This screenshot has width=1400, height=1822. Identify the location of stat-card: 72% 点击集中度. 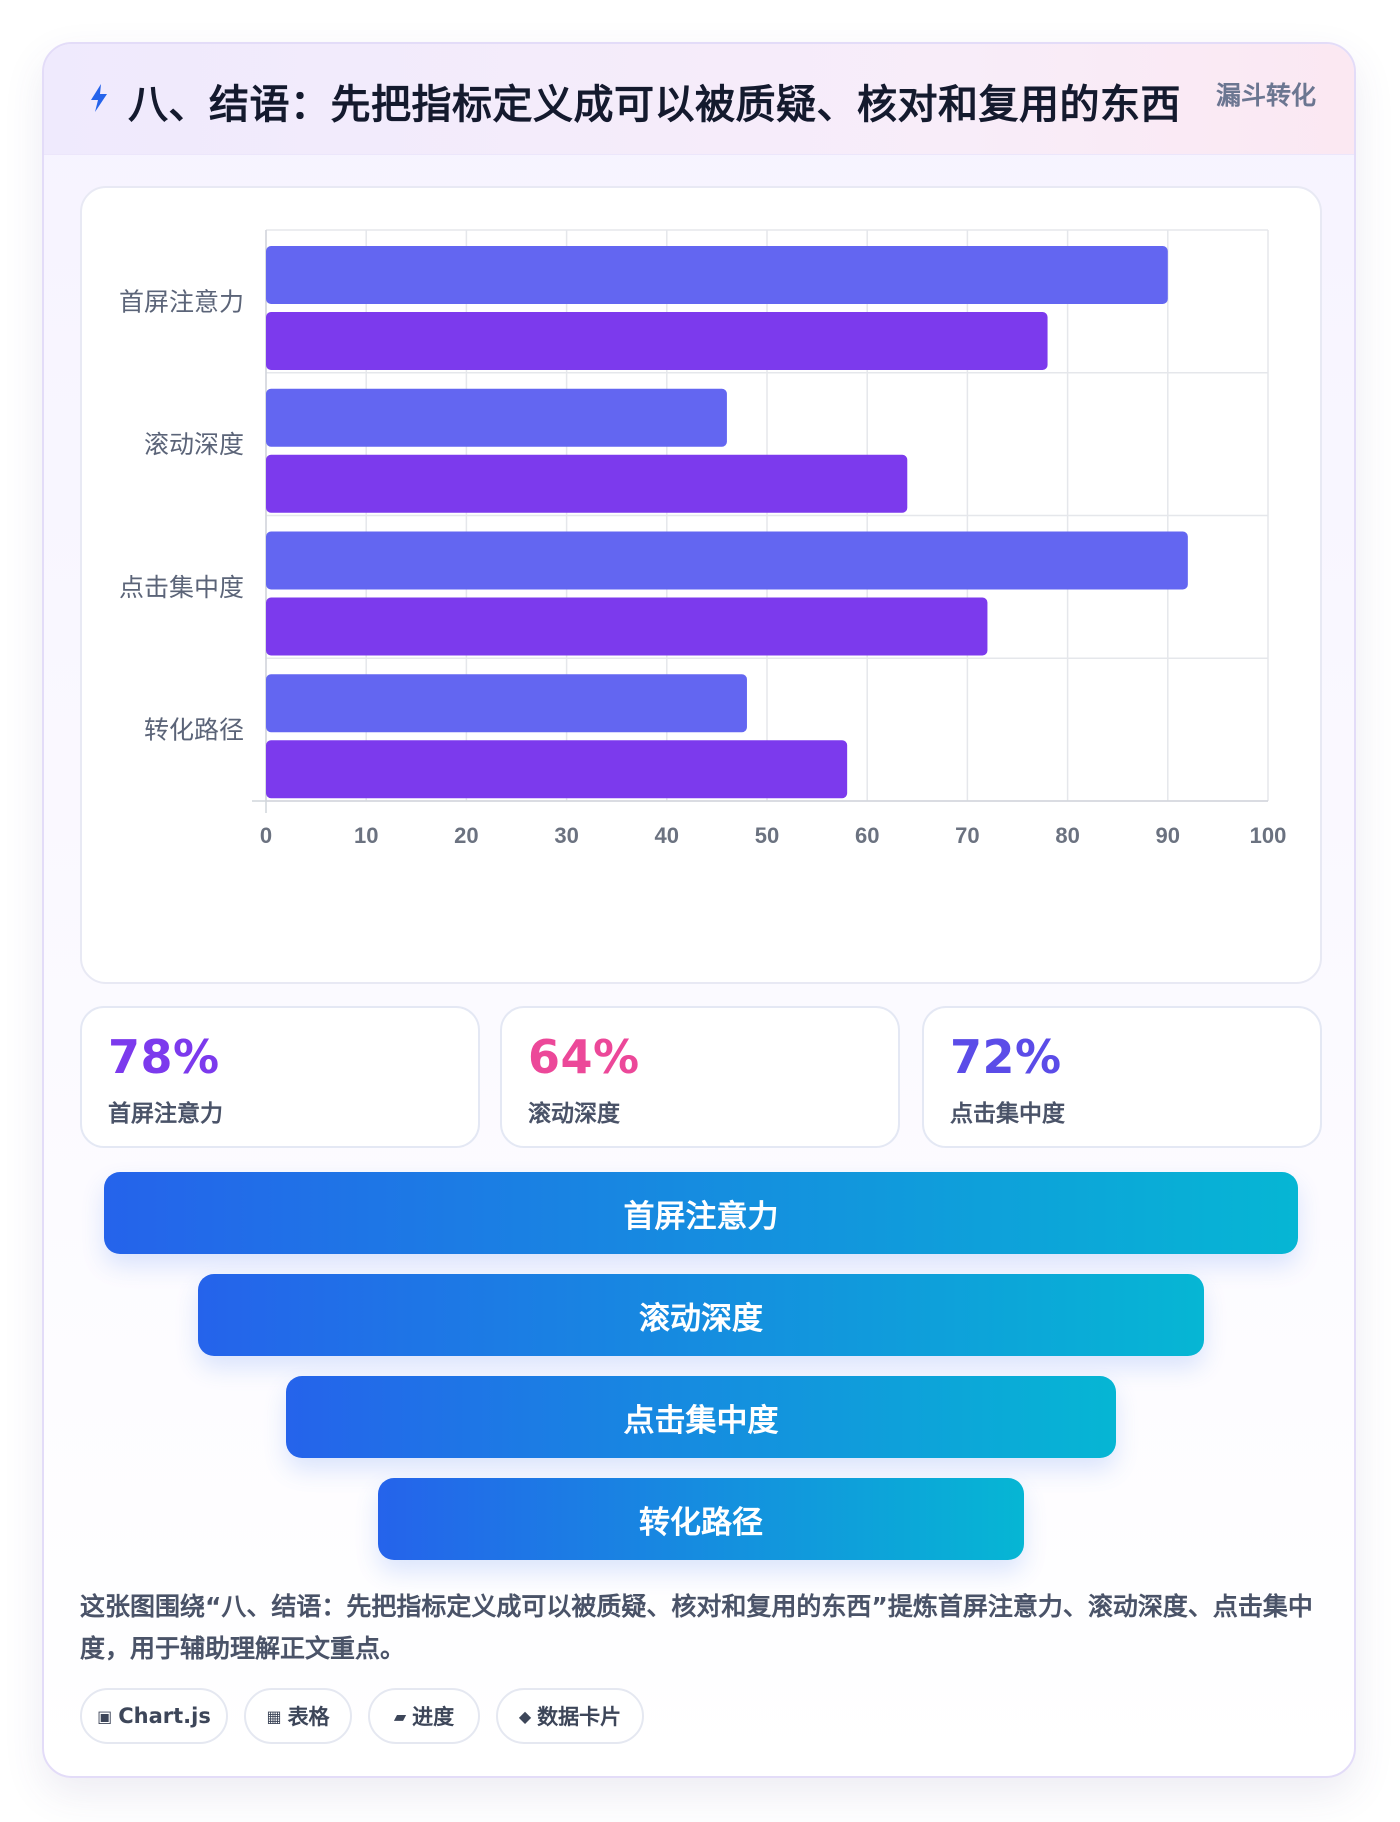
(1122, 1077).